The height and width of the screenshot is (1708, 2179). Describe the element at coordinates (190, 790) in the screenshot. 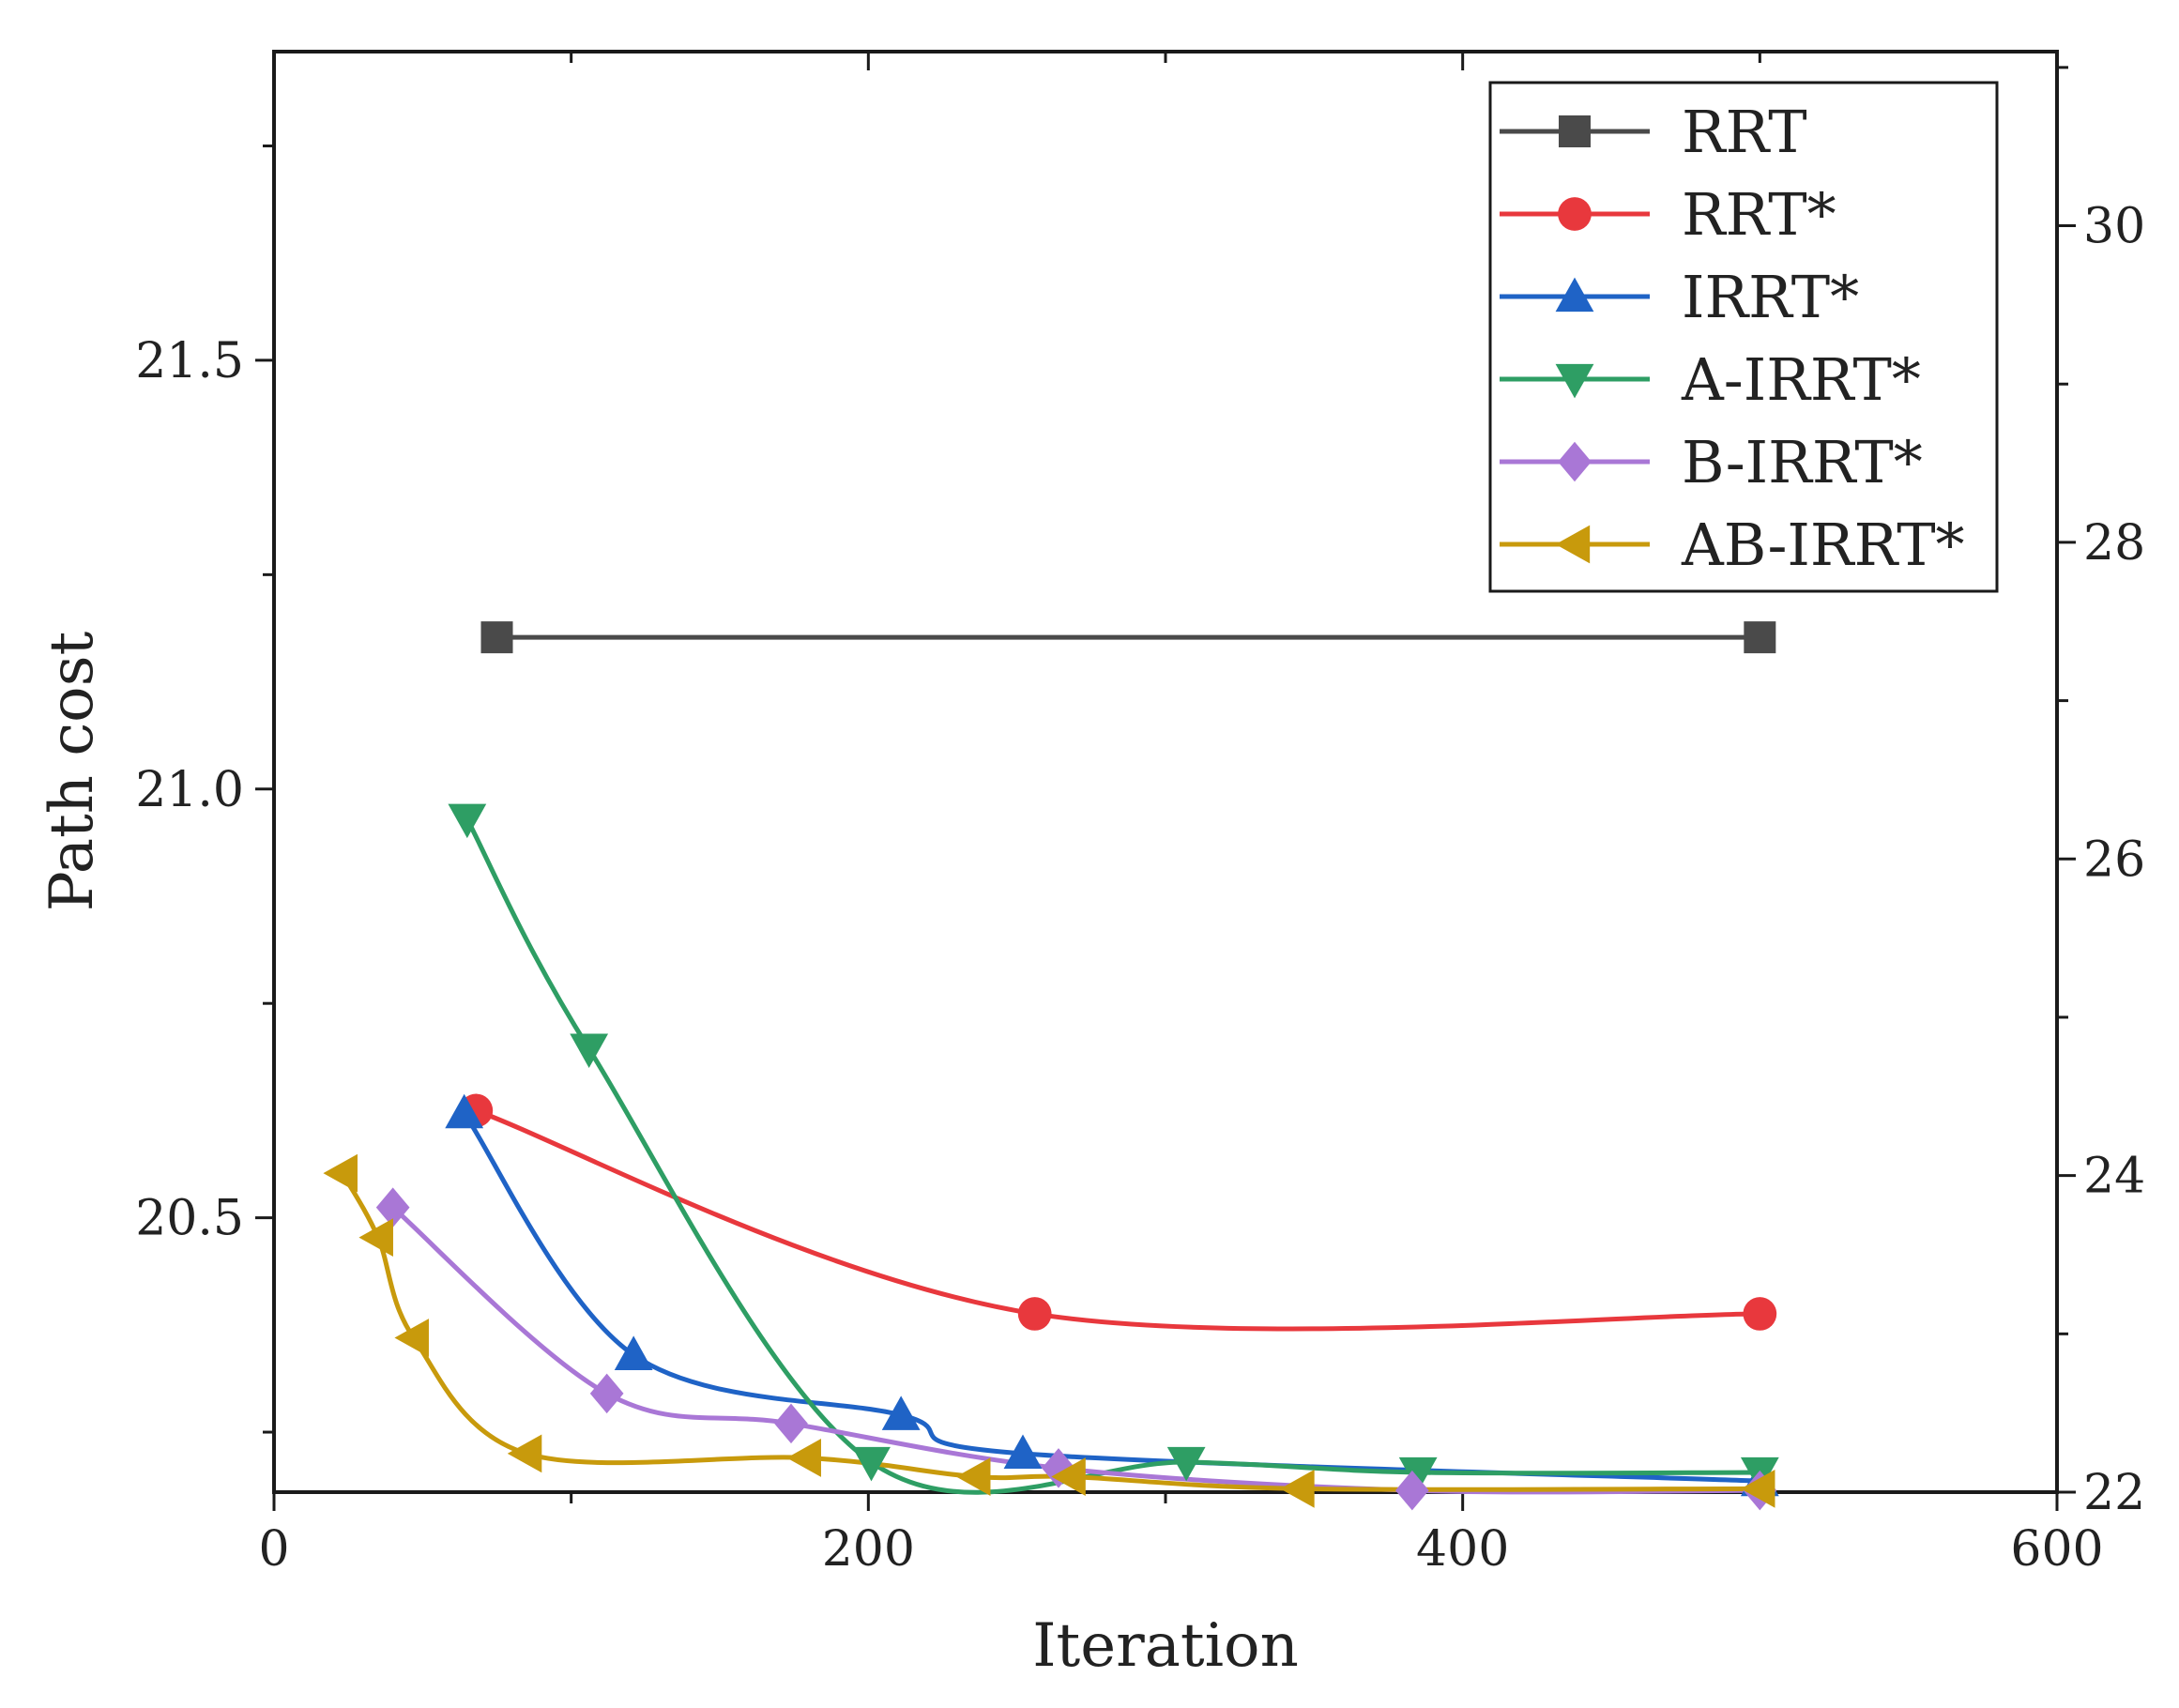

I see `y-tick-label: 21.0` at that location.